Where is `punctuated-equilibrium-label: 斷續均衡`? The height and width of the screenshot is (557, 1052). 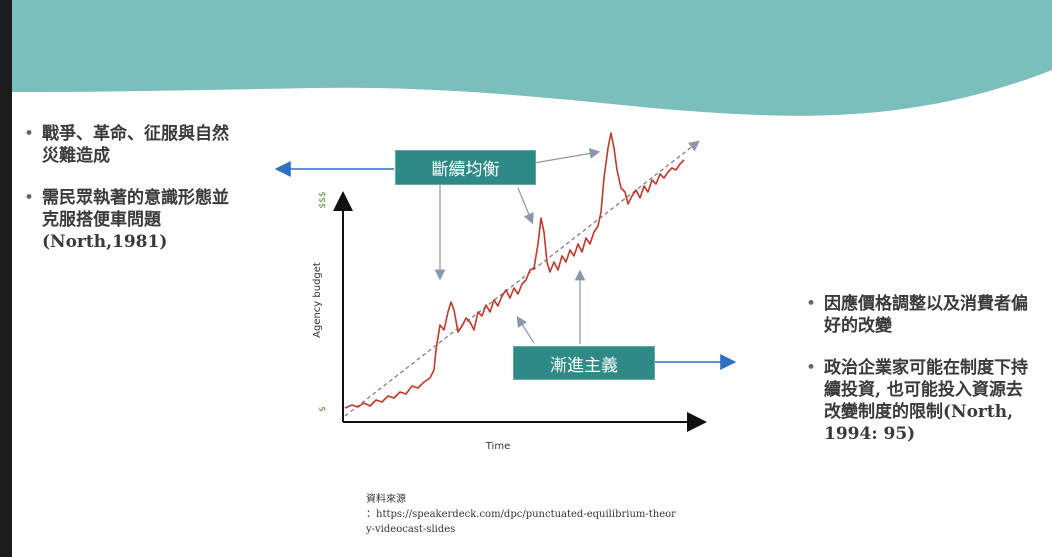 punctuated-equilibrium-label: 斷續均衡 is located at coordinates (465, 167).